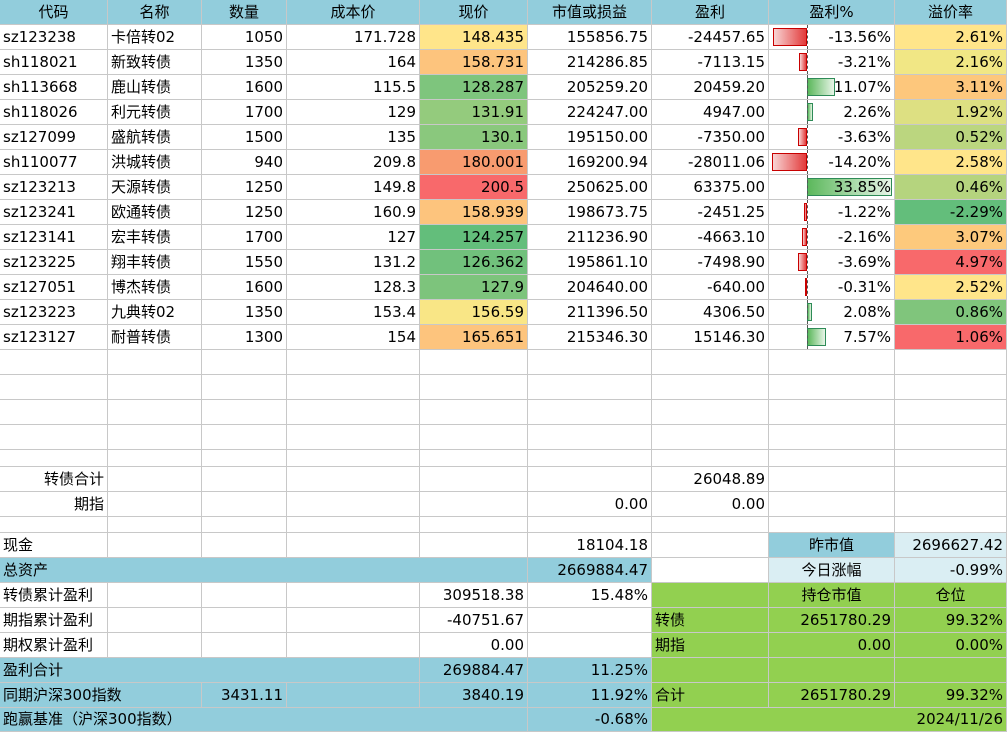  Describe the element at coordinates (244, 695) in the screenshot. I see `hs300-start: 3431.11` at that location.